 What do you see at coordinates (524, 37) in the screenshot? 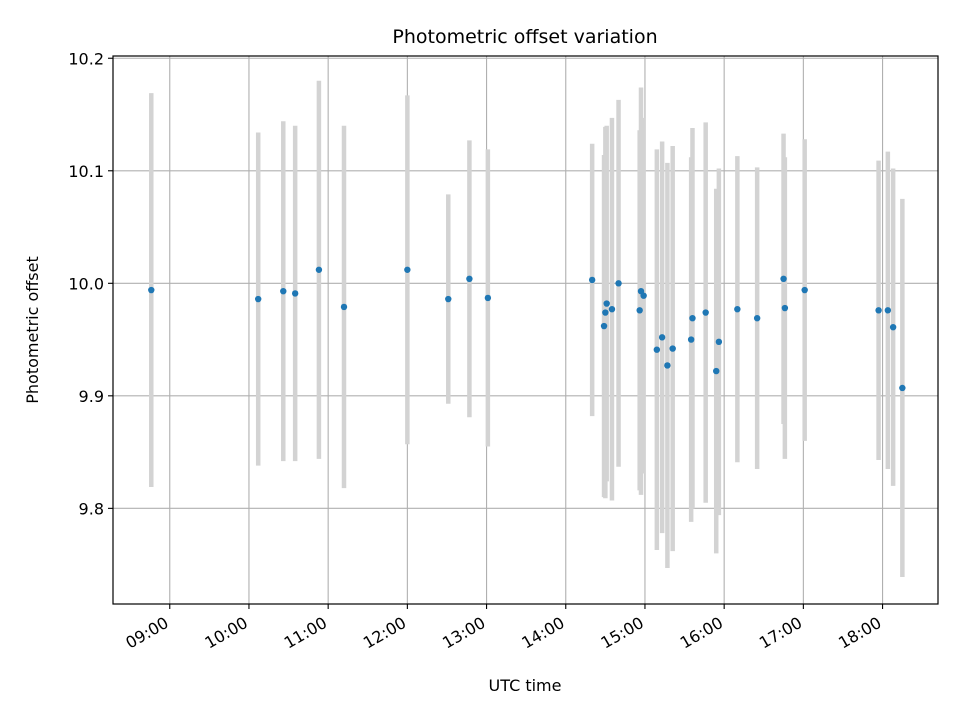
I see `chart-title: Photometric offset variation` at bounding box center [524, 37].